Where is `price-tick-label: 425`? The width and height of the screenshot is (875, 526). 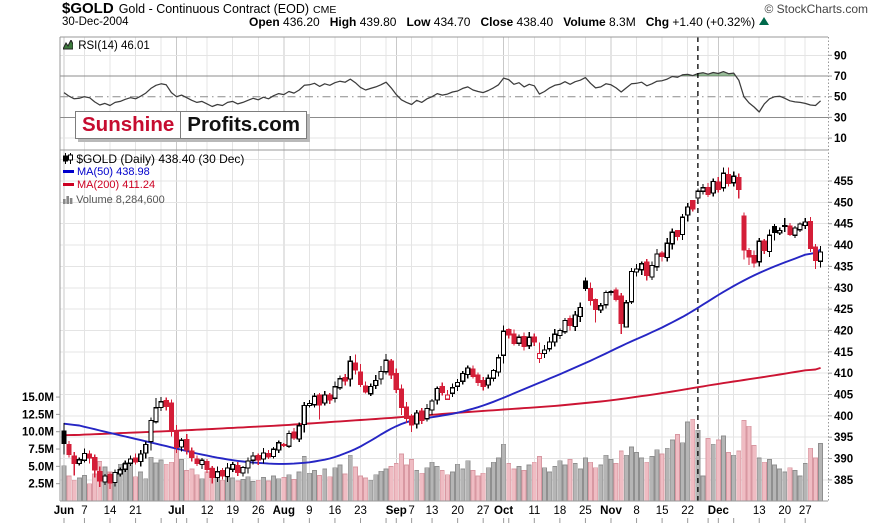 price-tick-label: 425 is located at coordinates (844, 310).